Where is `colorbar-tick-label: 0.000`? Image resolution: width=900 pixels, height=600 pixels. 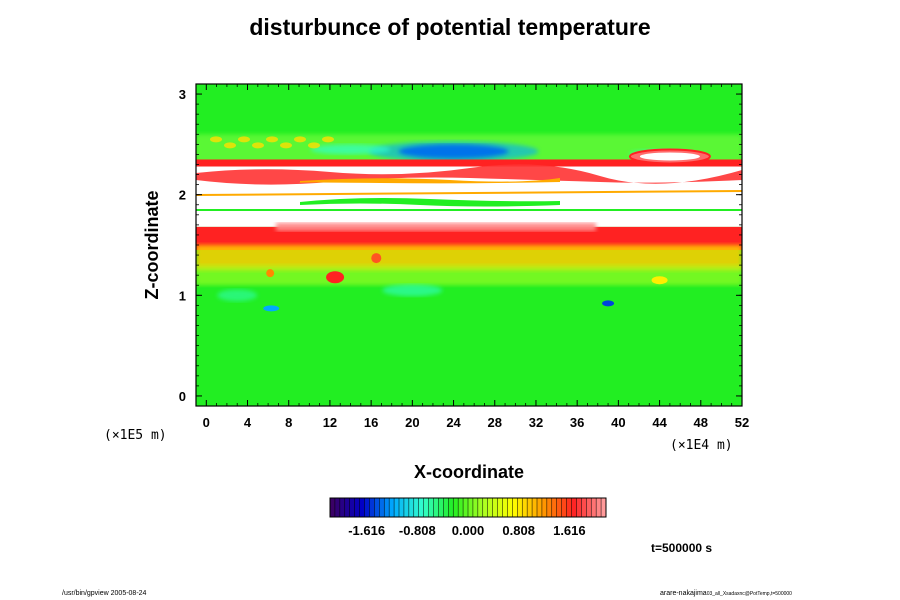
colorbar-tick-label: 0.000 is located at coordinates (468, 530).